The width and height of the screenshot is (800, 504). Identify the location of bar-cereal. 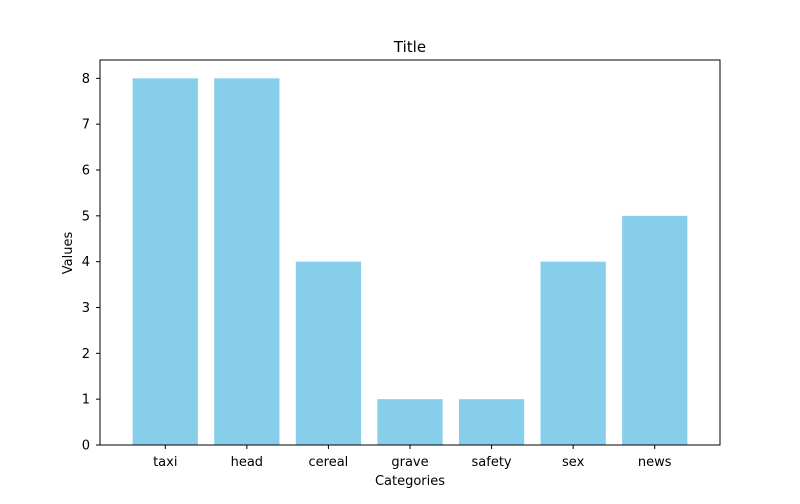
(328, 353).